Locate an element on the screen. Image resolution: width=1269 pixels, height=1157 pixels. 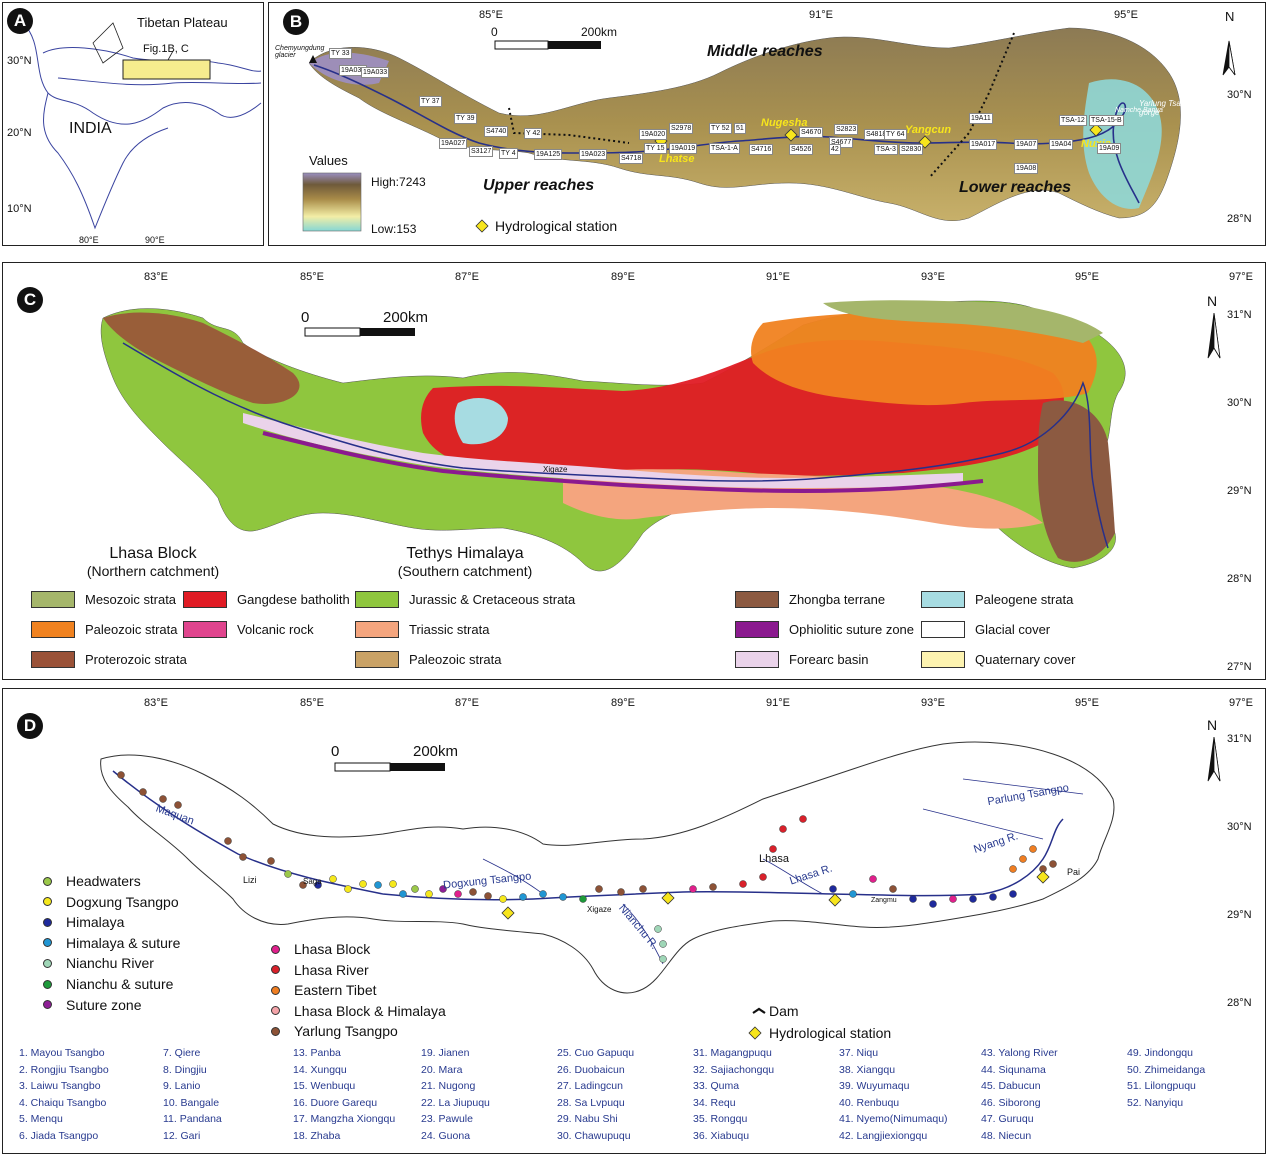
fig-box-label: Fig.1B, C is located at coordinates (166, 49).